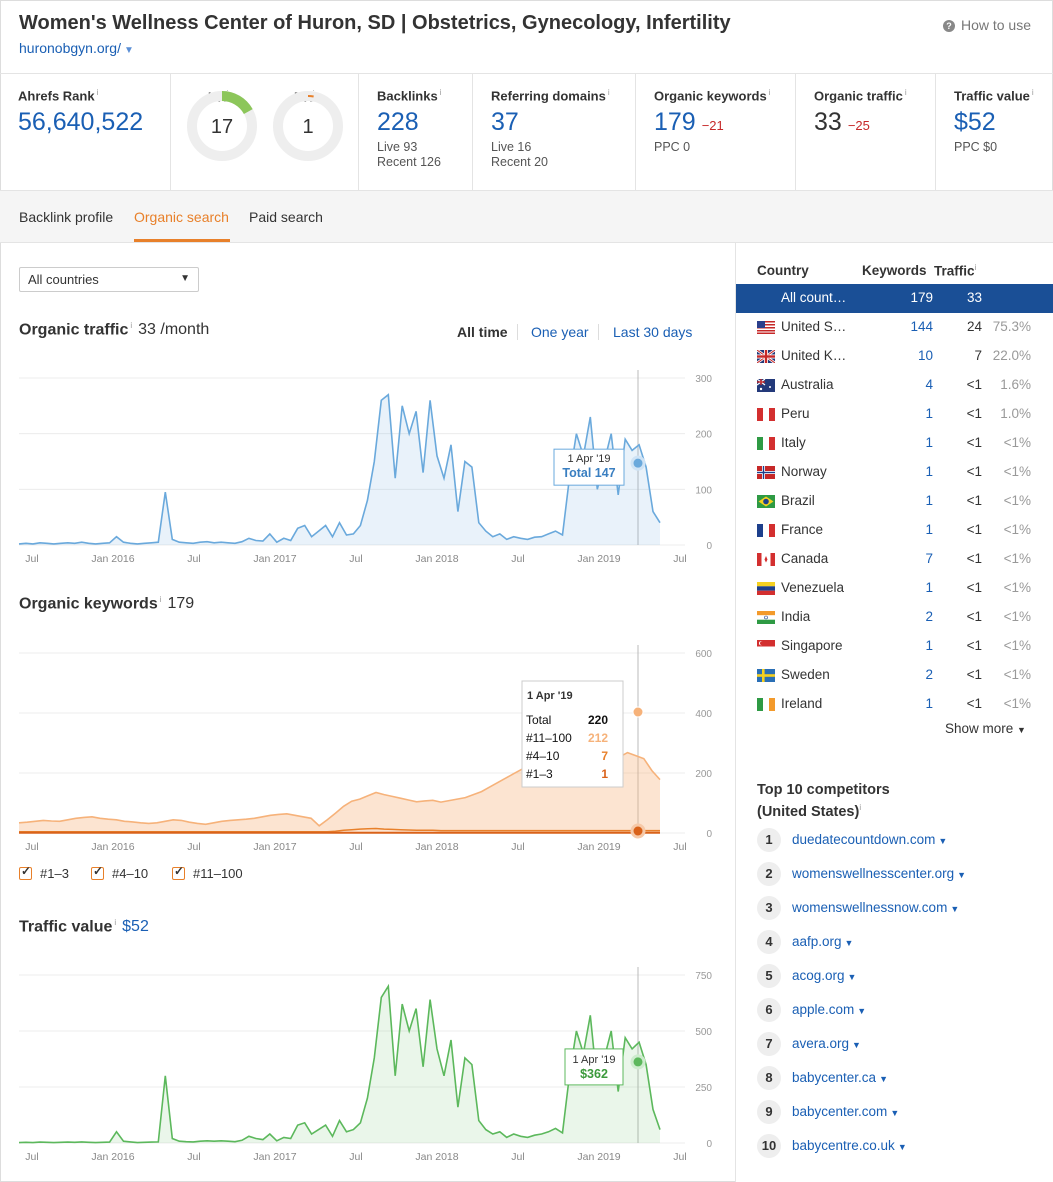 The height and width of the screenshot is (1182, 1053). Describe the element at coordinates (894, 356) in the screenshot. I see `country-row: United K… 10 7 22.0%` at that location.